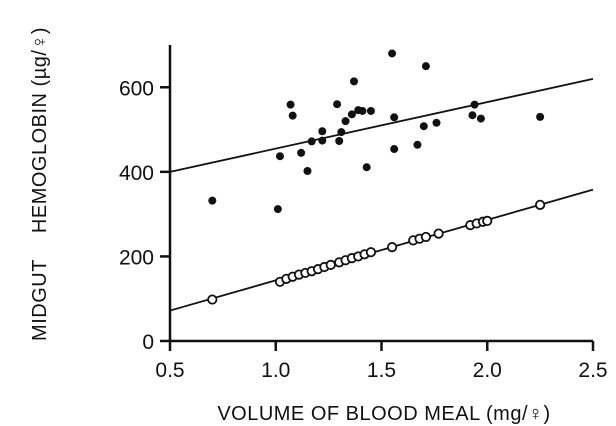 This screenshot has height=426, width=616. Describe the element at coordinates (592, 370) in the screenshot. I see `x-tick-label: 2.5` at that location.